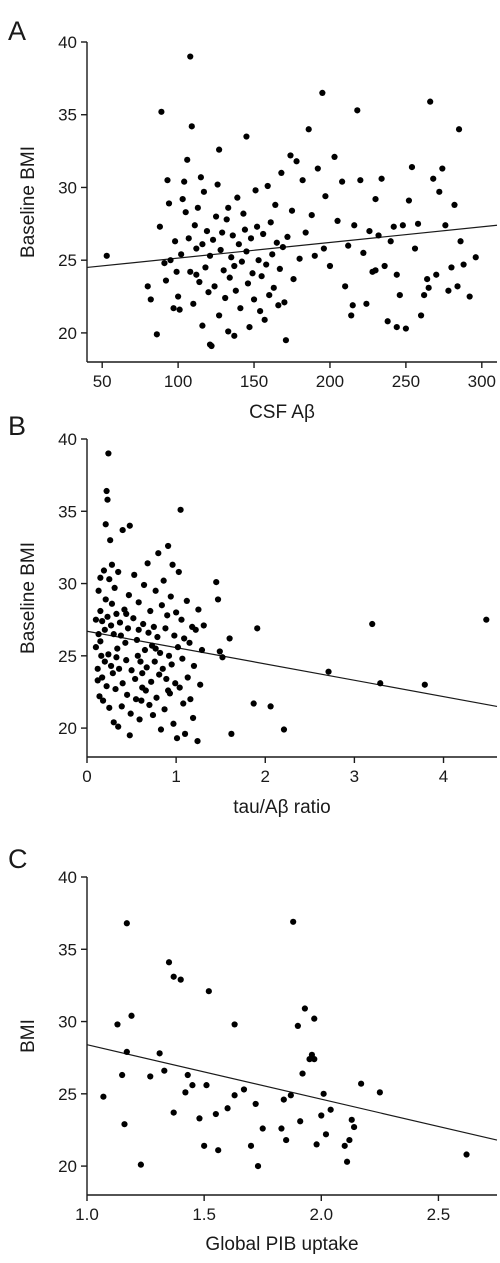 This screenshot has height=1263, width=500. I want to click on y-axis-label: BMI, so click(28, 1036).